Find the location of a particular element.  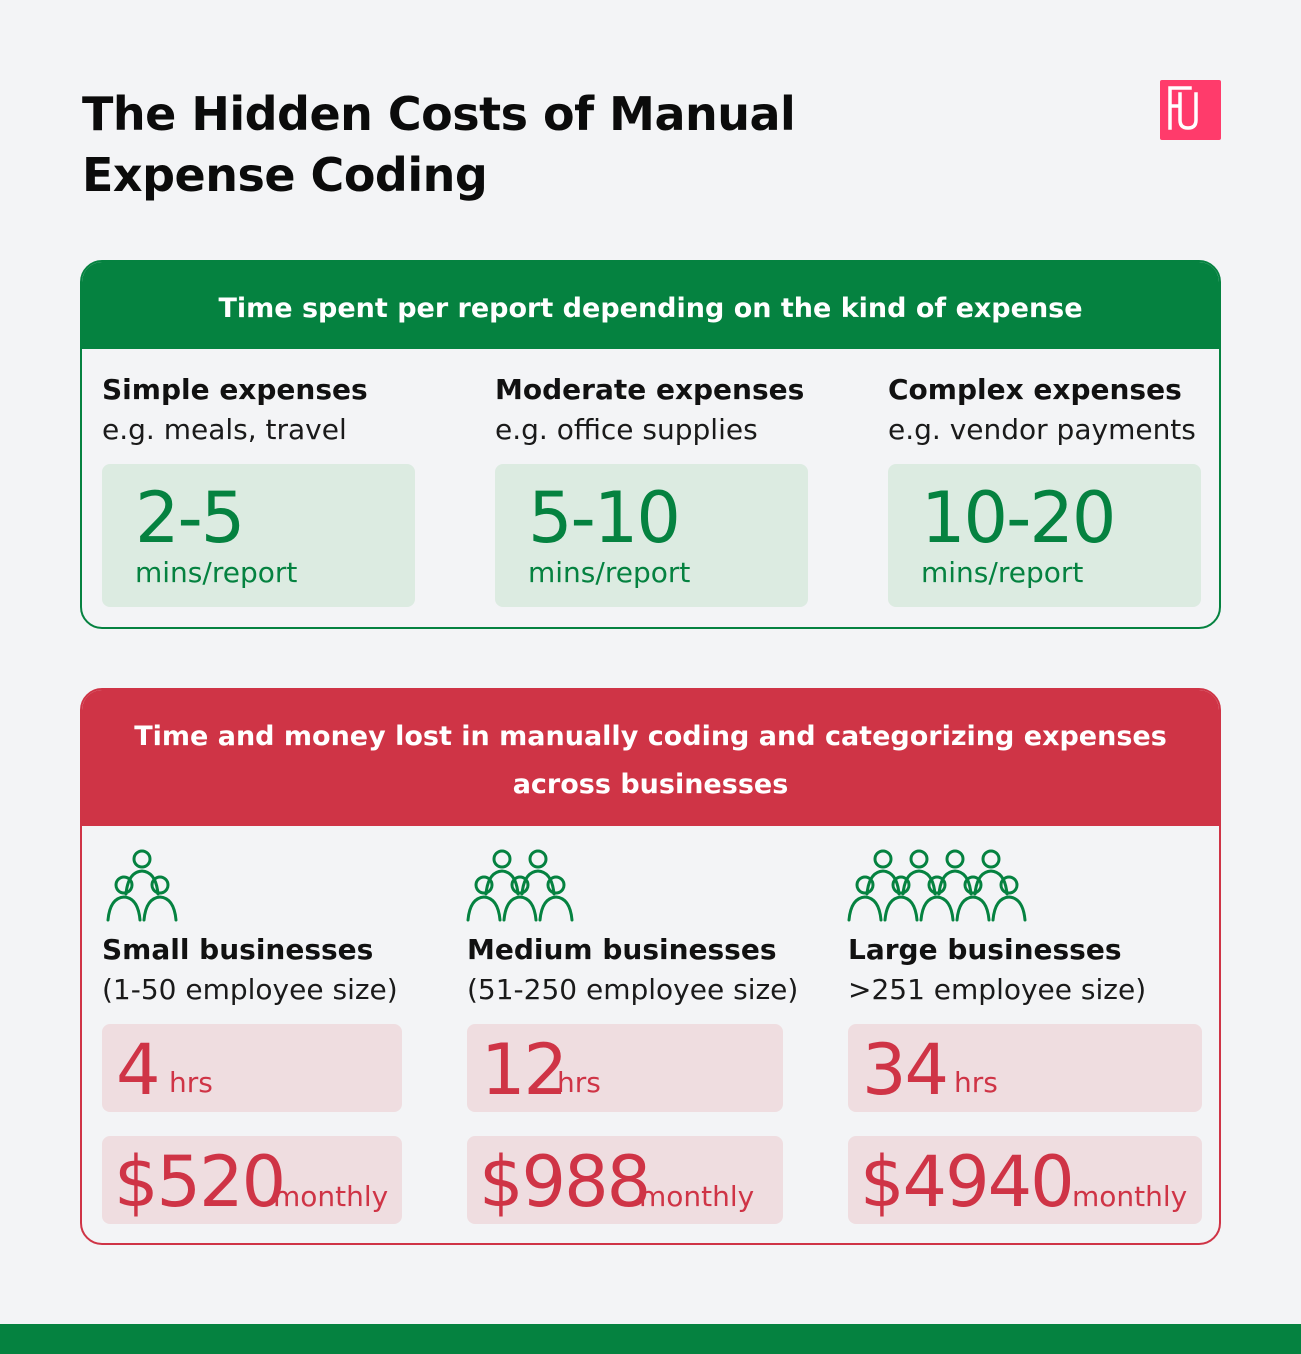

complex-expenses-column: Complex expenses e.g. vendor payments is located at coordinates (1042, 410).